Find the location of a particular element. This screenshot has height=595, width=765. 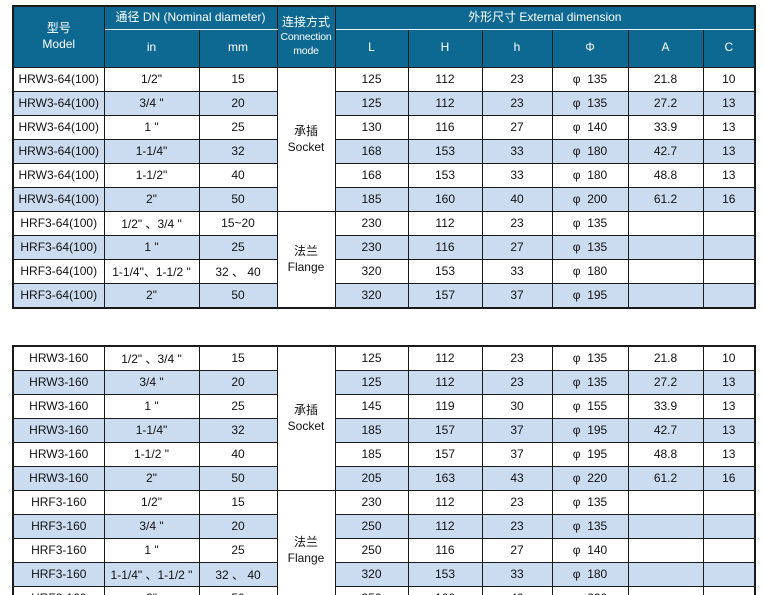

table-row: HRW3-64(100) 1-1/2" 40 168 153 33 φ 180 48.8 13 is located at coordinates (384, 175).